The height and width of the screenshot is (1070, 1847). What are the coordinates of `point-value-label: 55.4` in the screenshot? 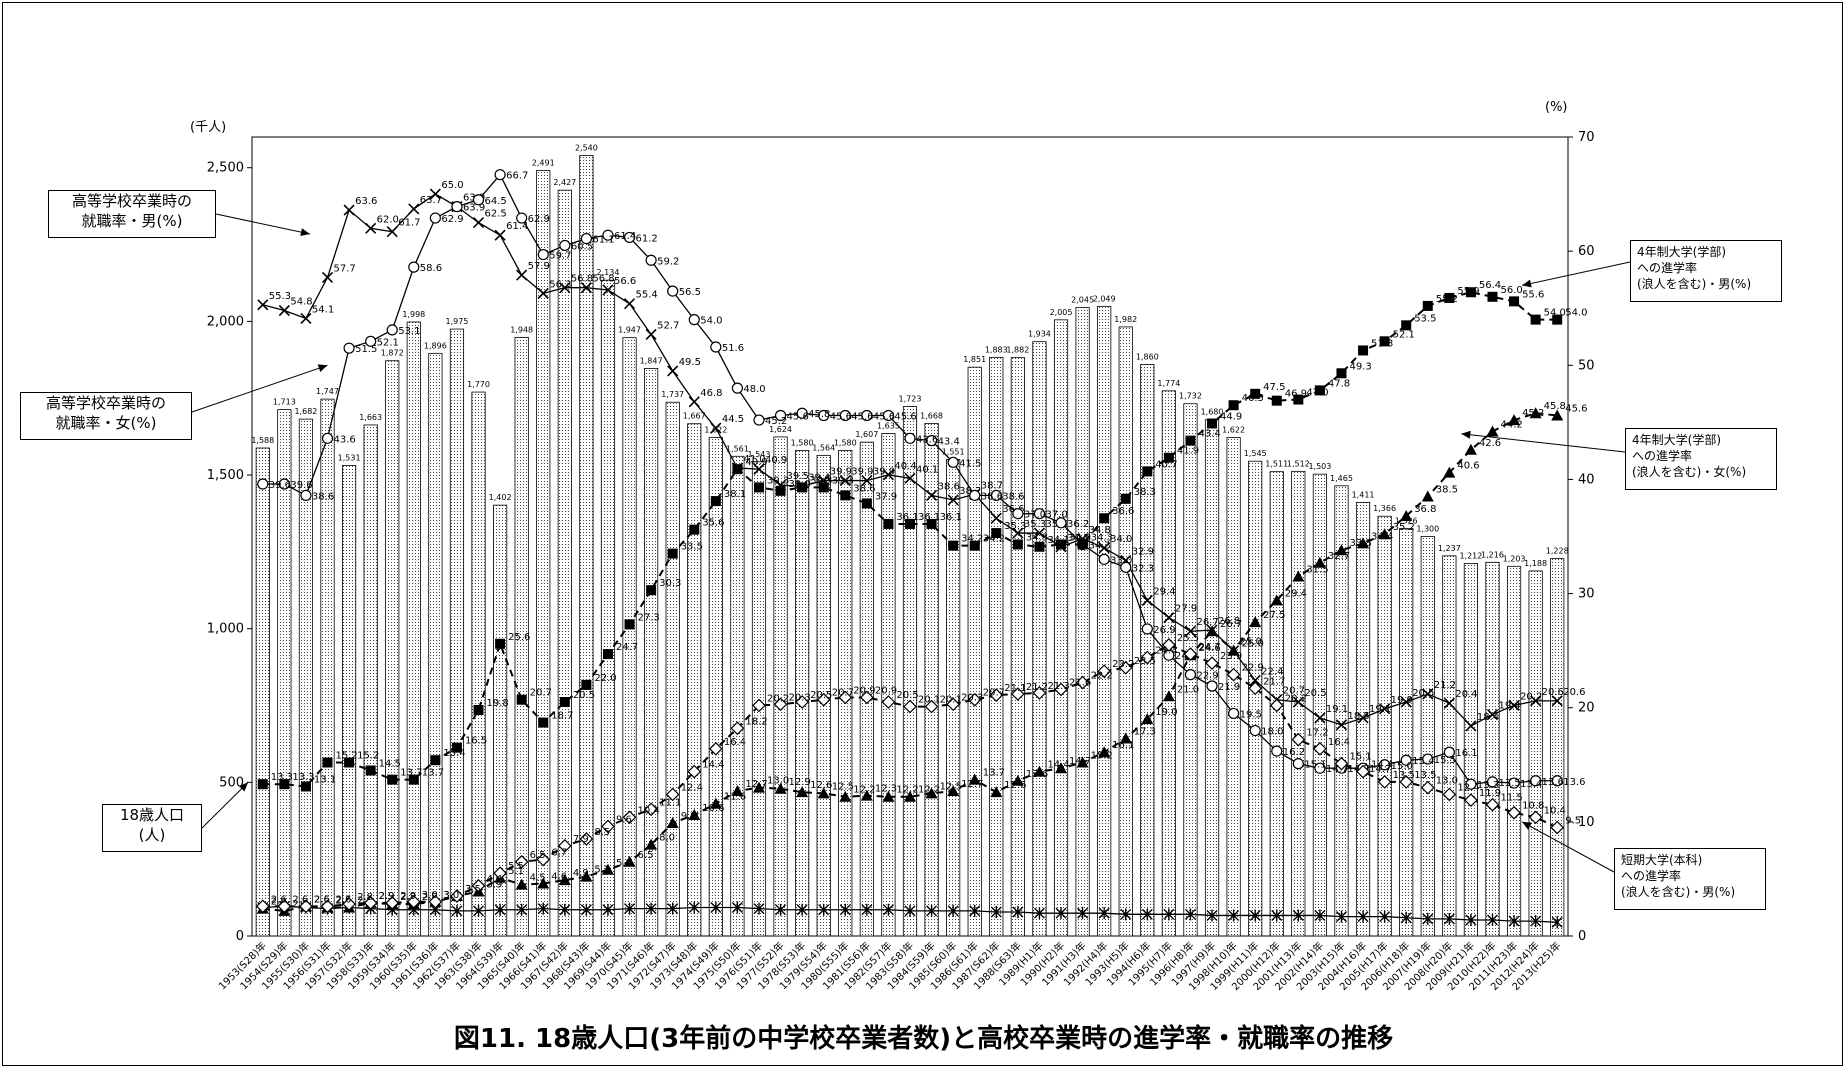 It's located at (647, 295).